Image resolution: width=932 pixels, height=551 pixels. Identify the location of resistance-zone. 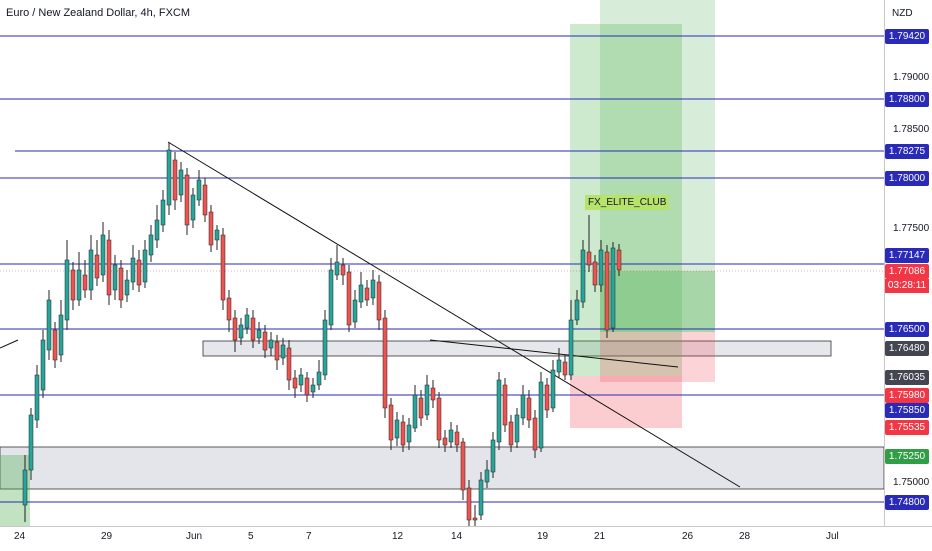
(517, 348).